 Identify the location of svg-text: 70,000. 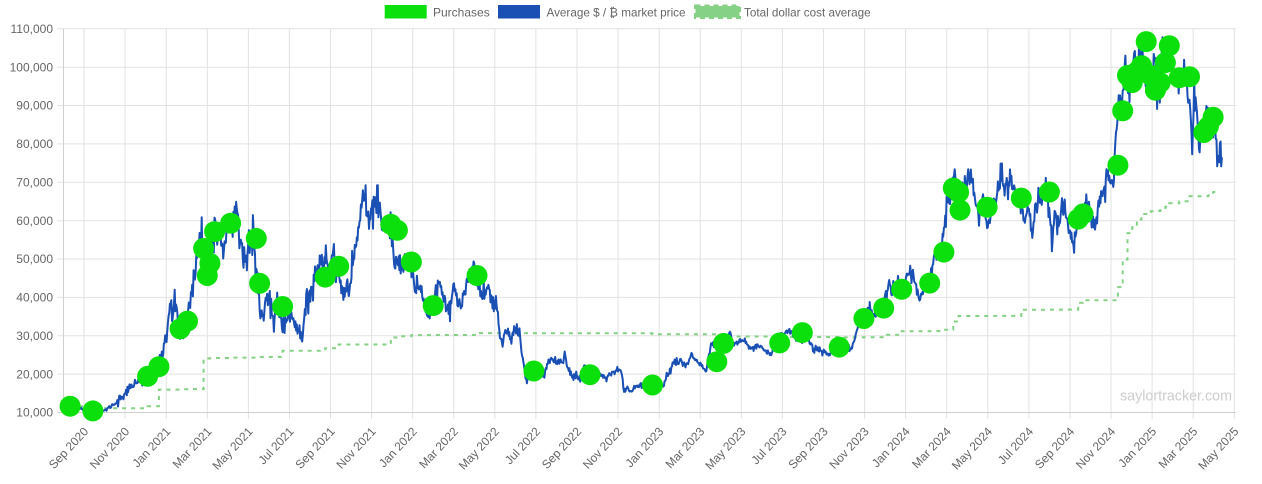
(34, 183).